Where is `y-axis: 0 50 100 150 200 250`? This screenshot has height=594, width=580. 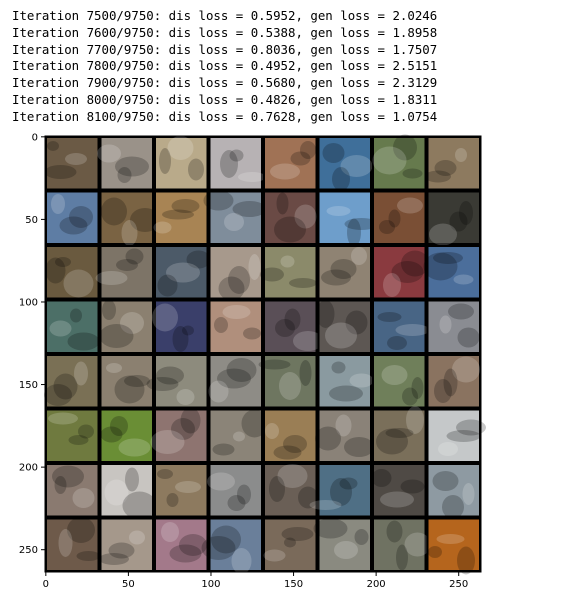 y-axis: 0 50 100 150 200 250 is located at coordinates (32, 344).